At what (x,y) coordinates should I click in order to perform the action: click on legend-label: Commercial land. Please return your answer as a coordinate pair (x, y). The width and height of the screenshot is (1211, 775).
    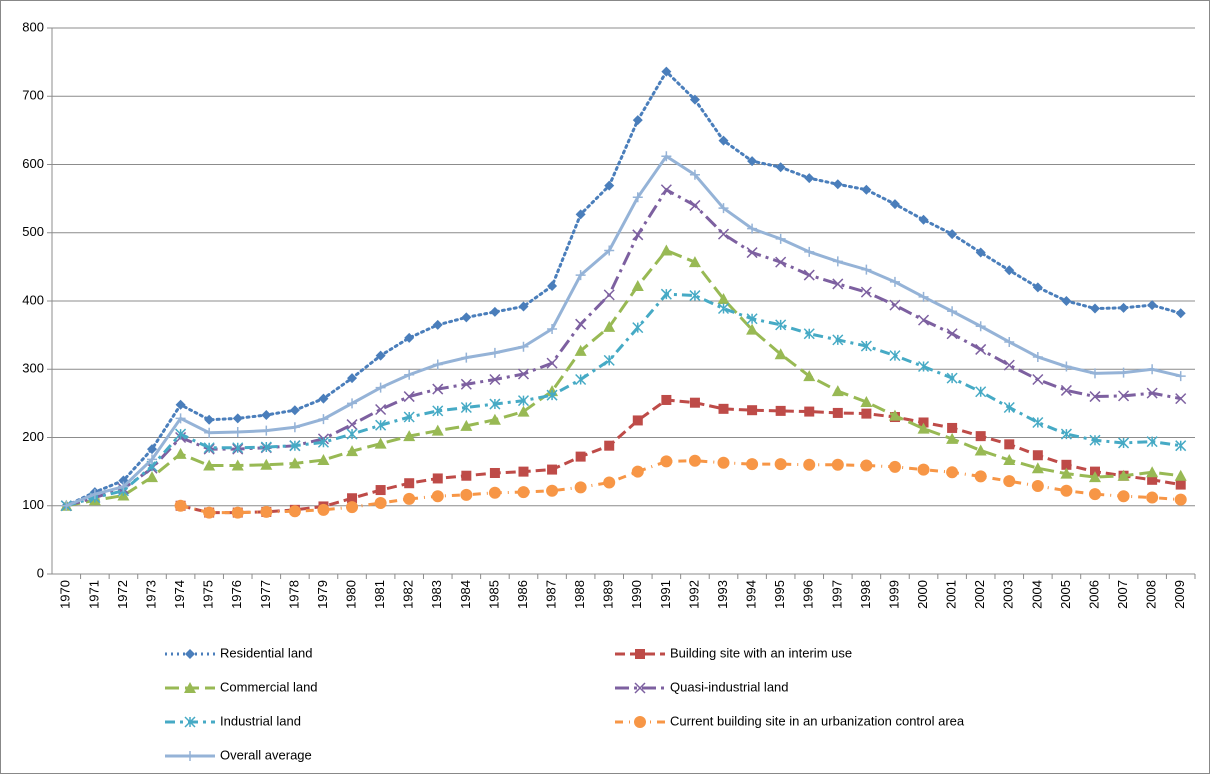
    Looking at the image, I should click on (269, 686).